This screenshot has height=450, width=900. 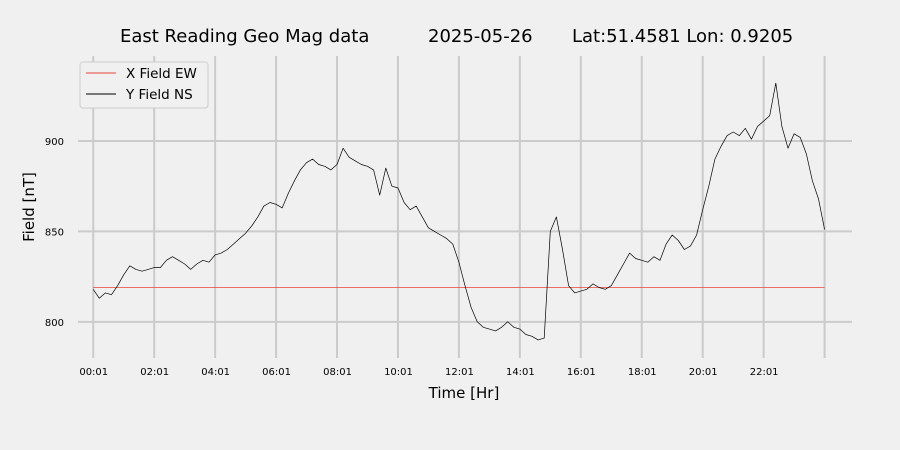 I want to click on x-tick-label-3: 06:01, so click(x=276, y=372).